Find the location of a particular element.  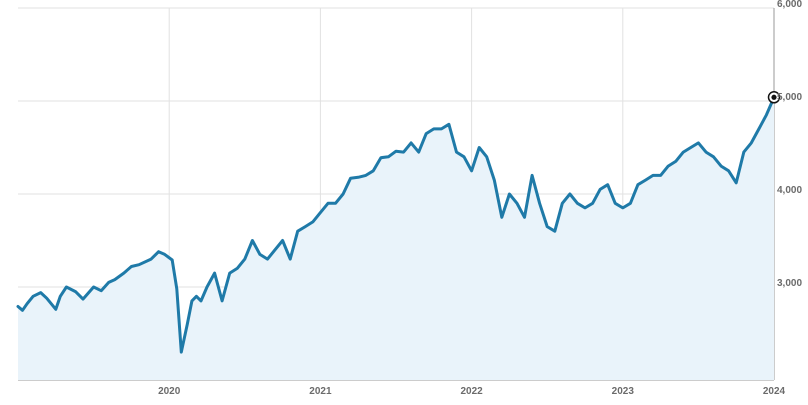

y-axis-ticks: 3,000 4,000 5,000 6,000 is located at coordinates (789, 144).